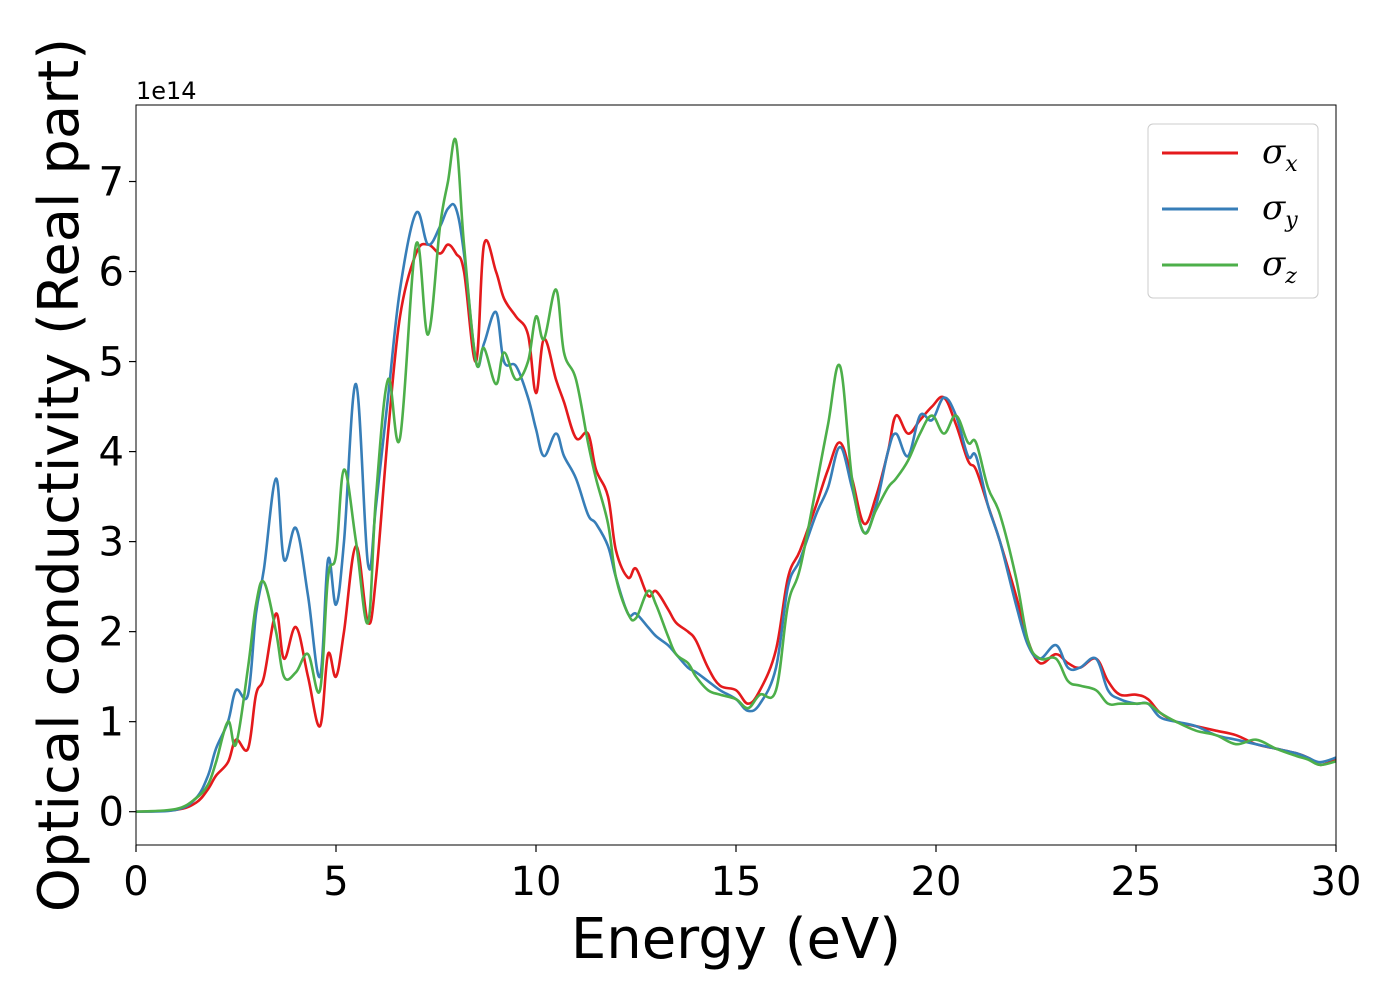  Describe the element at coordinates (1136, 882) in the screenshot. I see `x-tick-label: 25` at that location.